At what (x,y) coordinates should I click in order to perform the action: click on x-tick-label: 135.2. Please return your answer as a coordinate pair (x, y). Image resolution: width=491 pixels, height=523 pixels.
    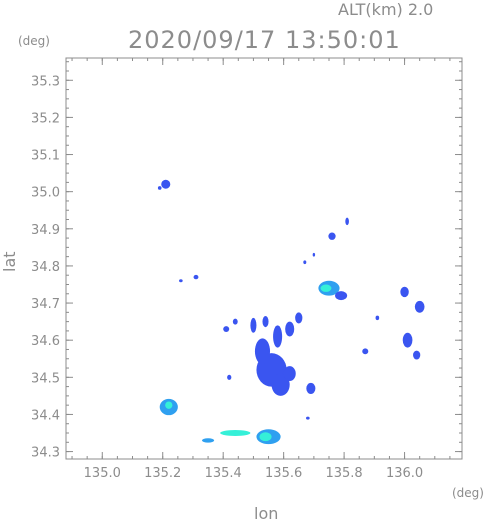
    Looking at the image, I should click on (162, 473).